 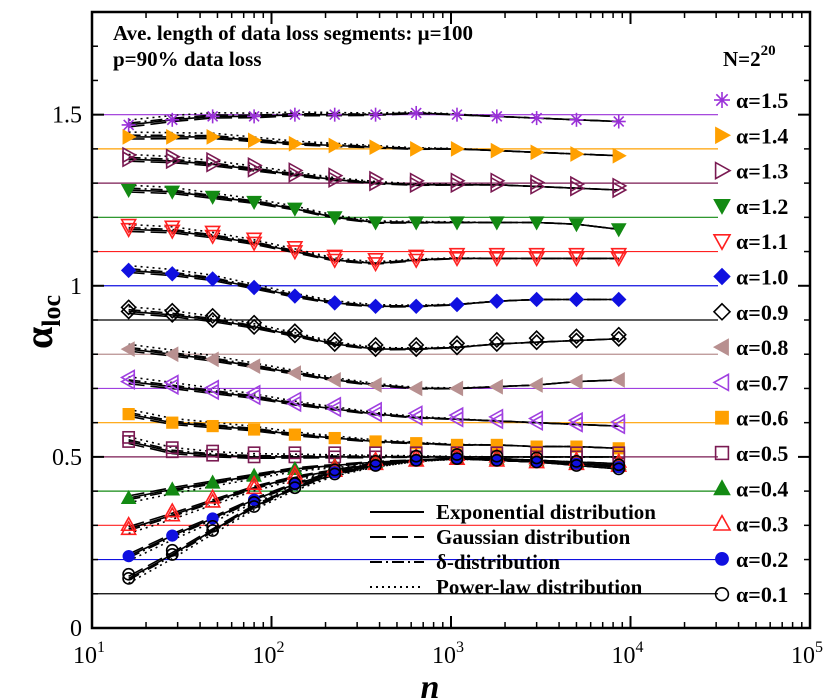 What do you see at coordinates (533, 537) in the screenshot?
I see `line-style-label: Gaussian distribution` at bounding box center [533, 537].